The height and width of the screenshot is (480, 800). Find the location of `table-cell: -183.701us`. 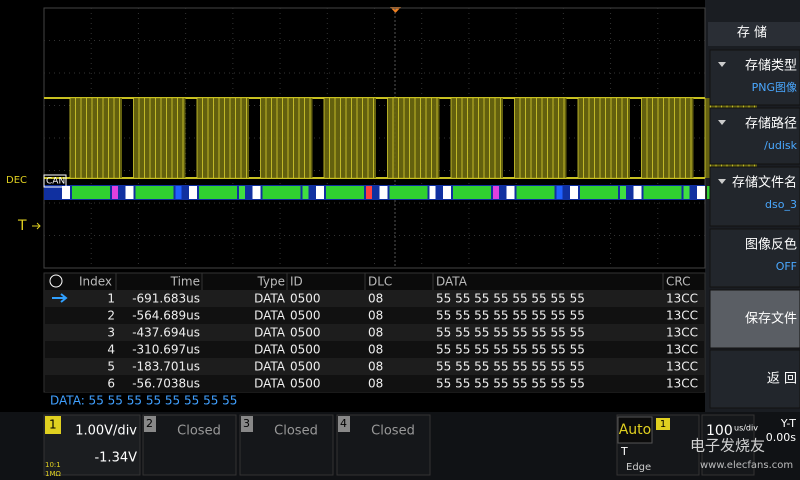

table-cell: -183.701us is located at coordinates (166, 367).